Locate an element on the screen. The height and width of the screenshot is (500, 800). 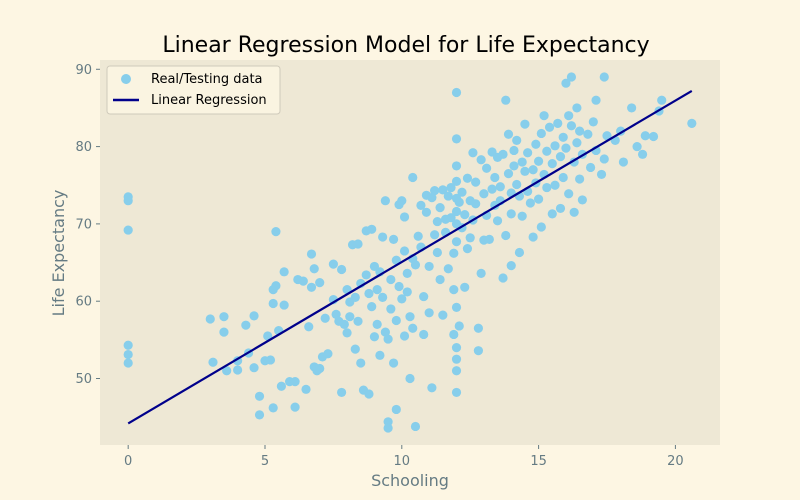
x-axis-label: Schooling is located at coordinates (410, 480).